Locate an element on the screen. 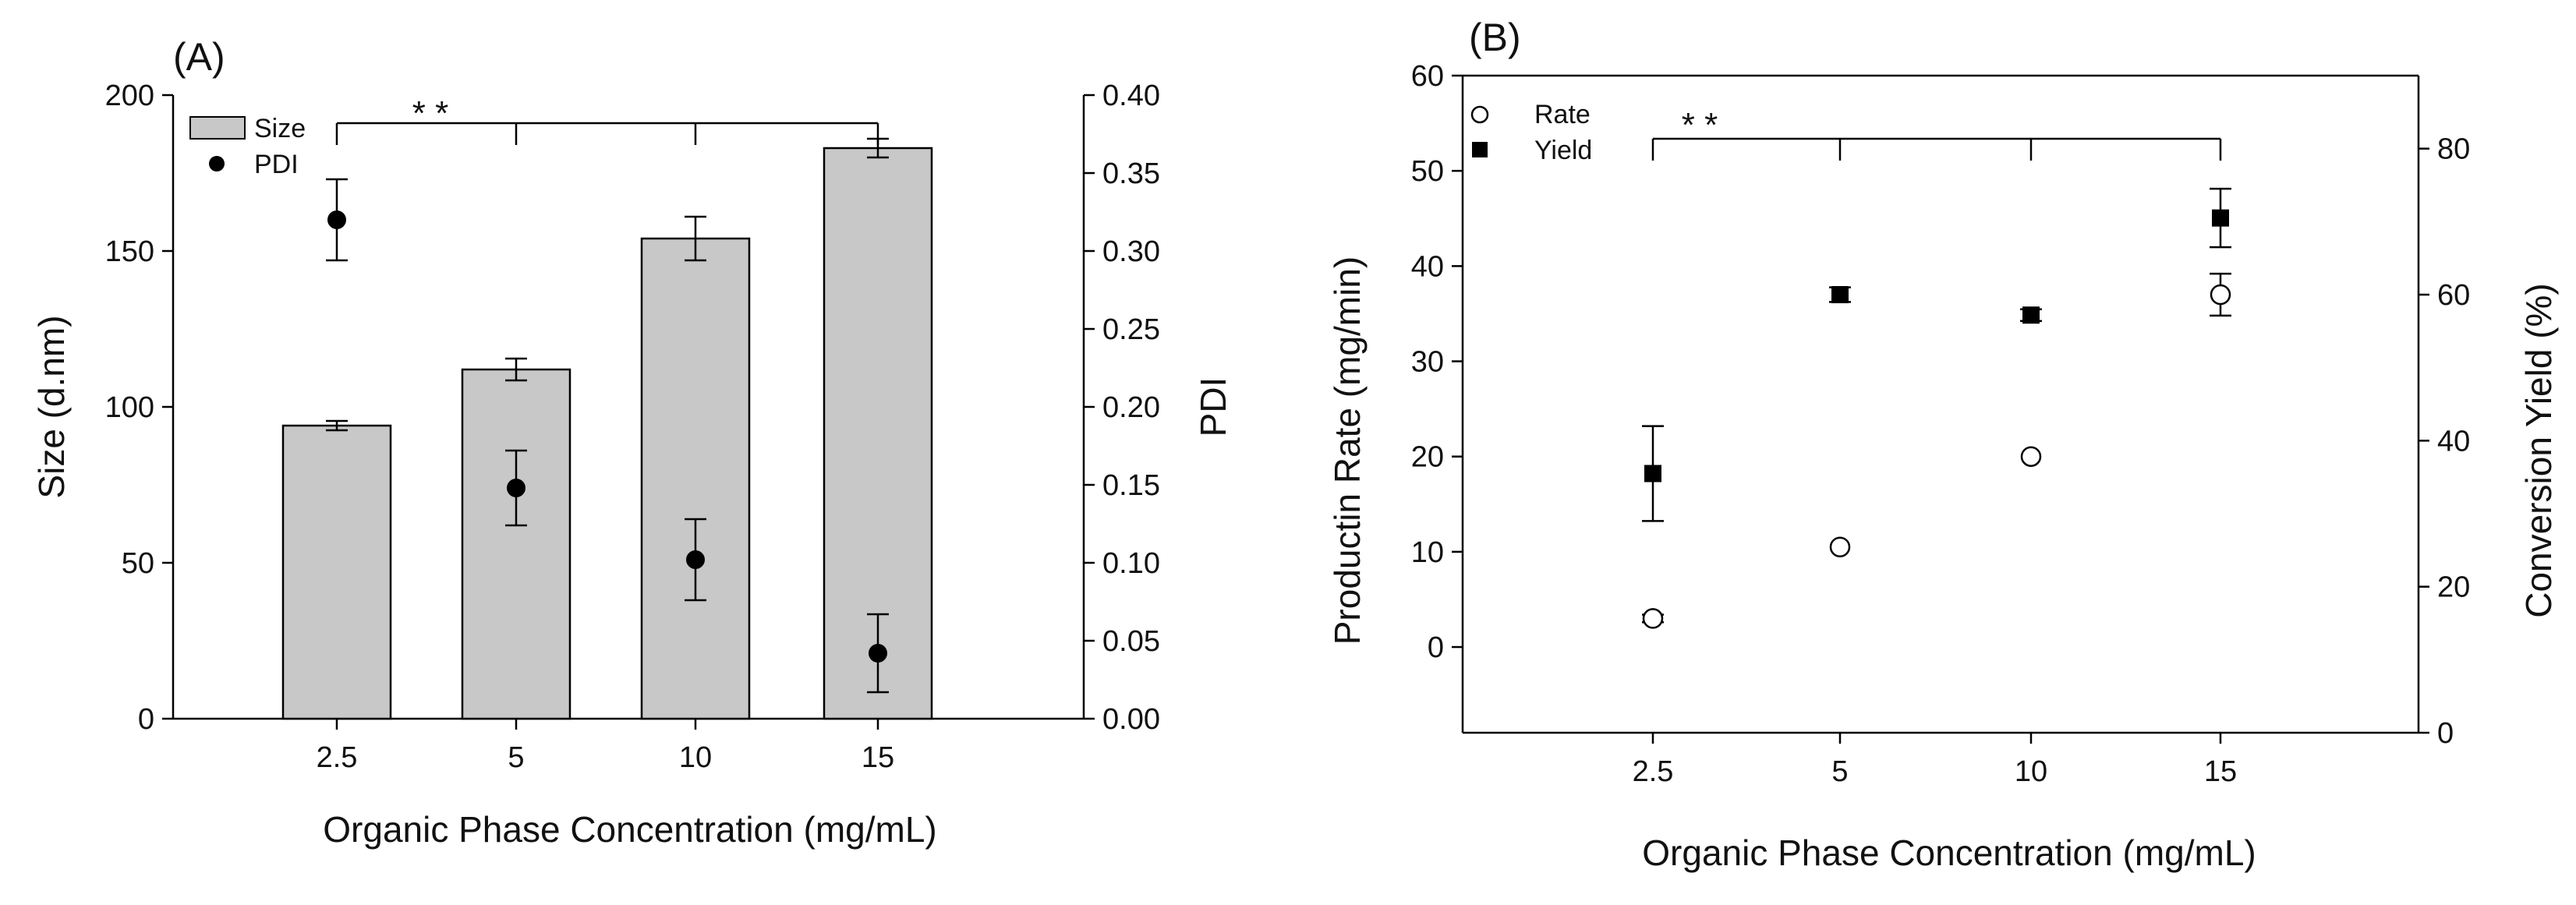 The width and height of the screenshot is (2576, 905). y2-tick-label: 80 is located at coordinates (2453, 149).